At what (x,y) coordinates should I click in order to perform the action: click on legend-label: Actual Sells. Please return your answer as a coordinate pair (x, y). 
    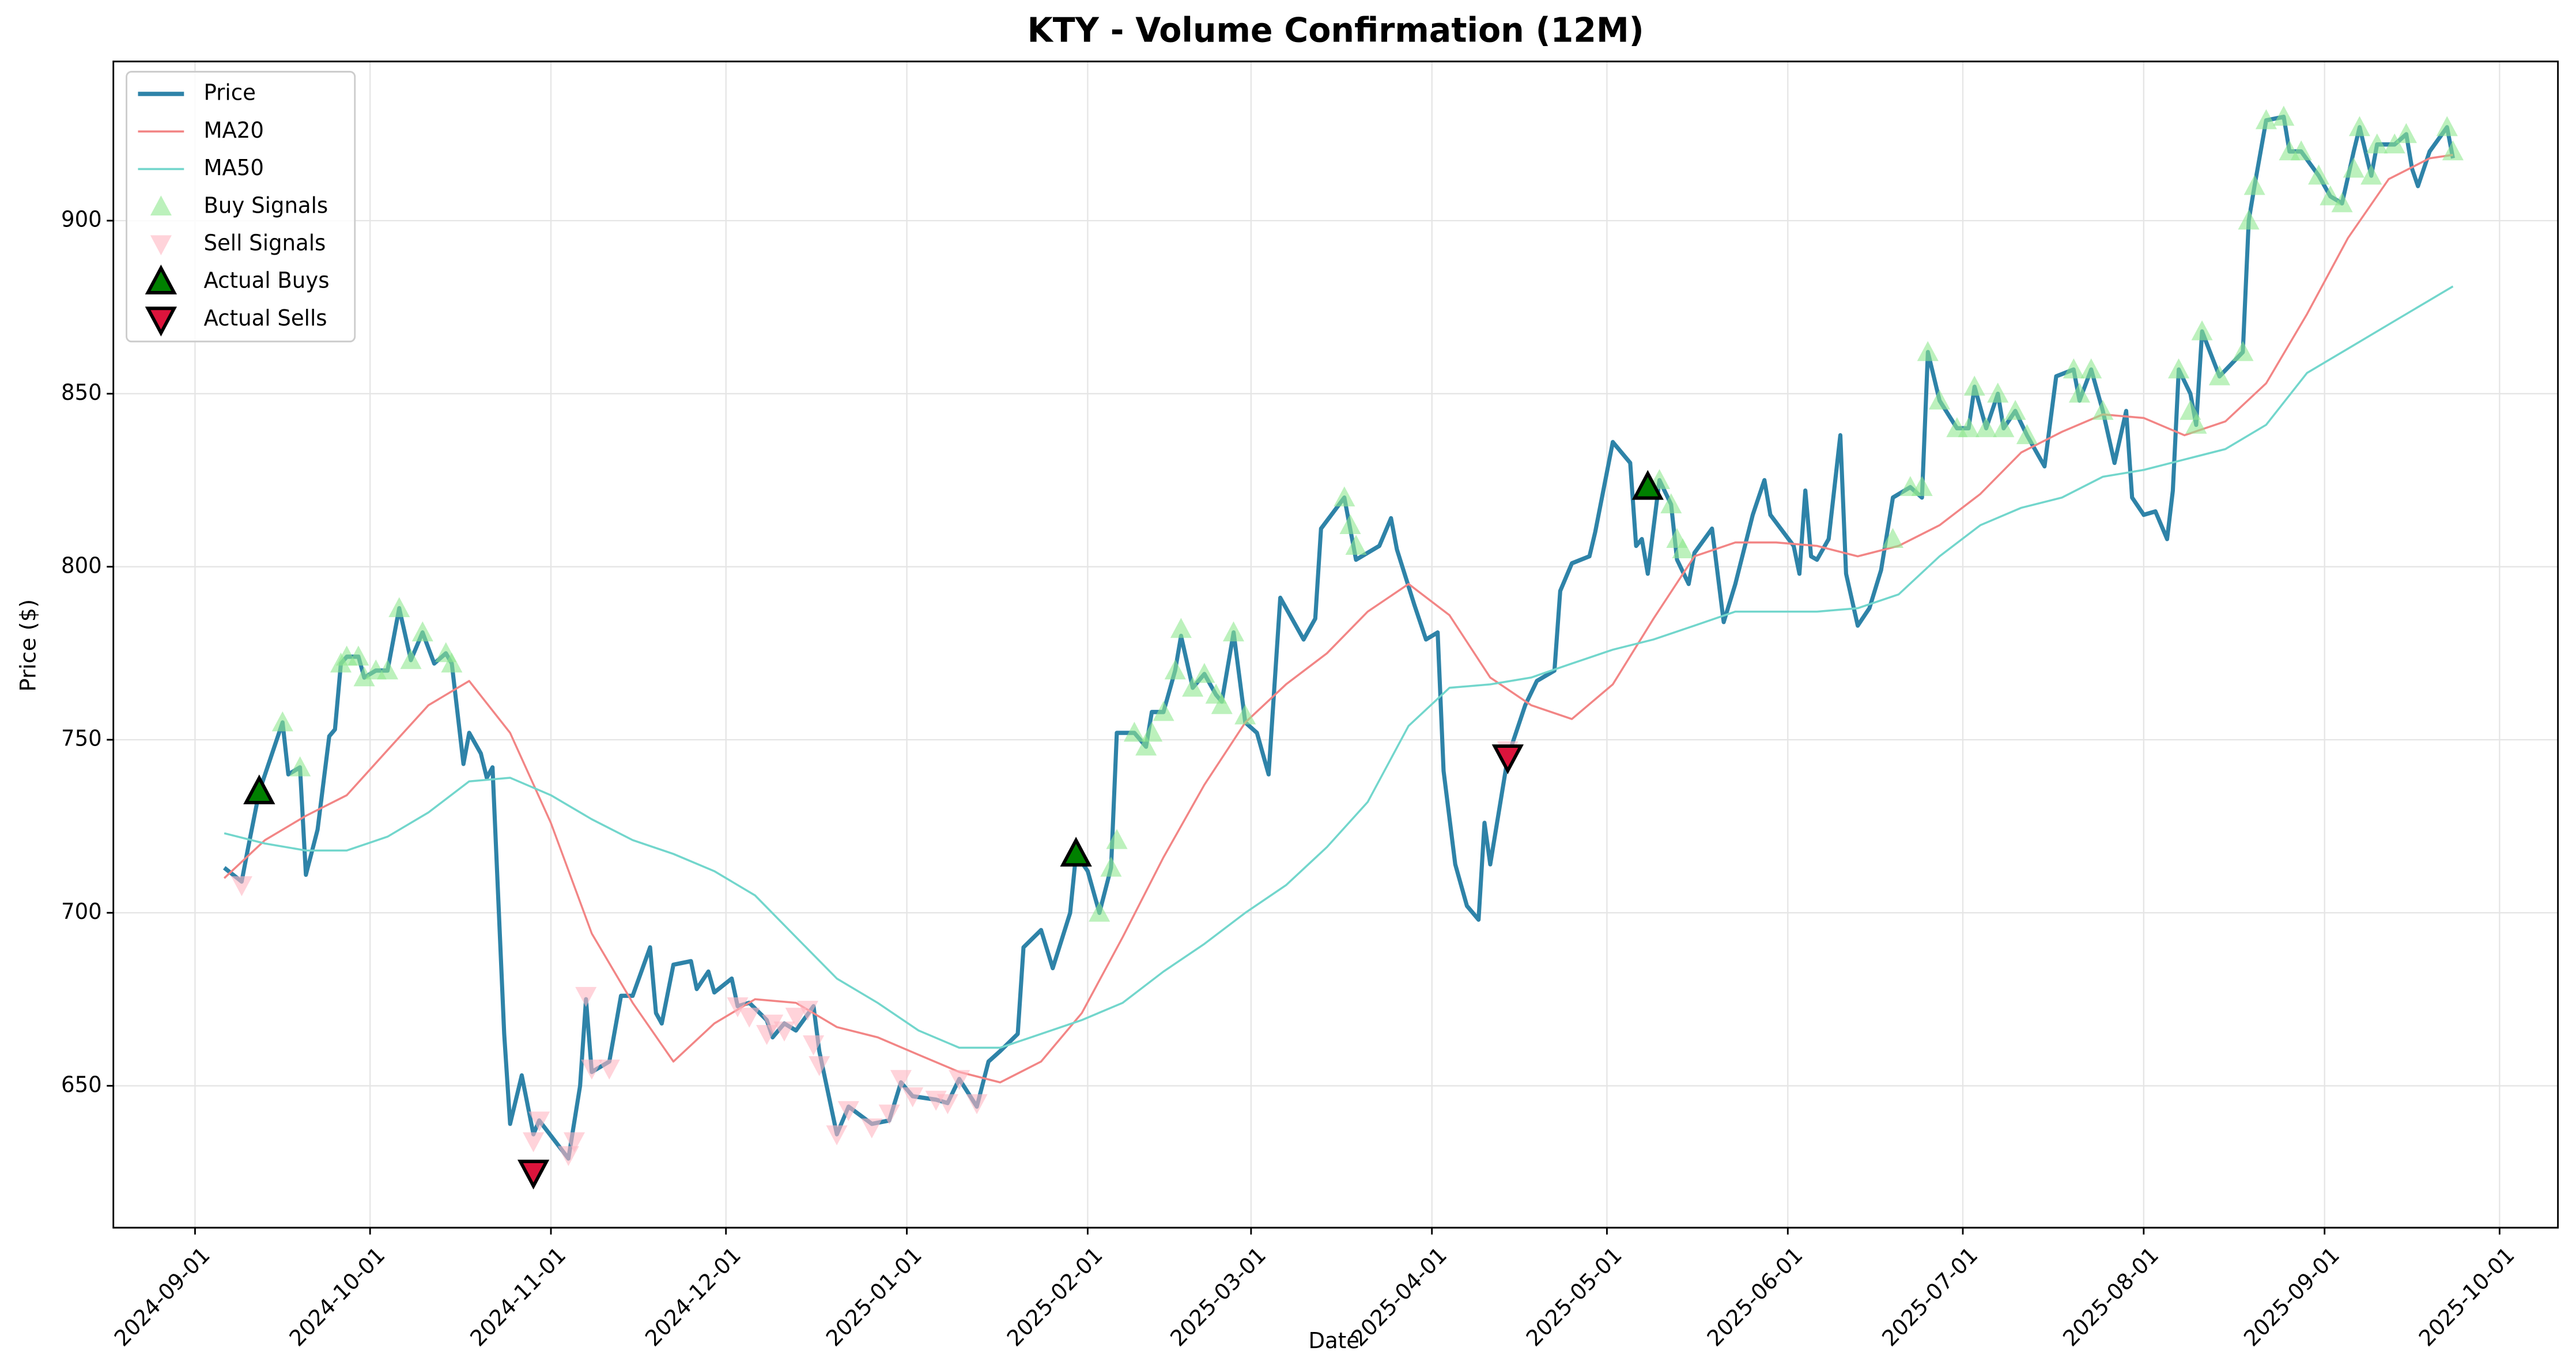
    Looking at the image, I should click on (265, 318).